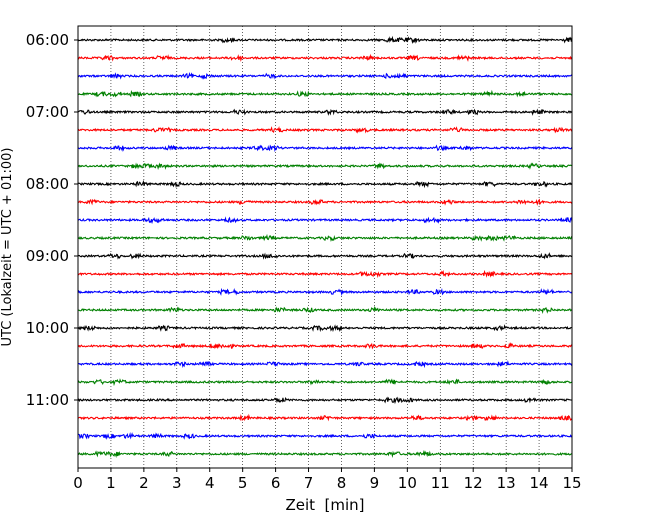  What do you see at coordinates (47, 256) in the screenshot?
I see `y-tick-label: 09:00` at bounding box center [47, 256].